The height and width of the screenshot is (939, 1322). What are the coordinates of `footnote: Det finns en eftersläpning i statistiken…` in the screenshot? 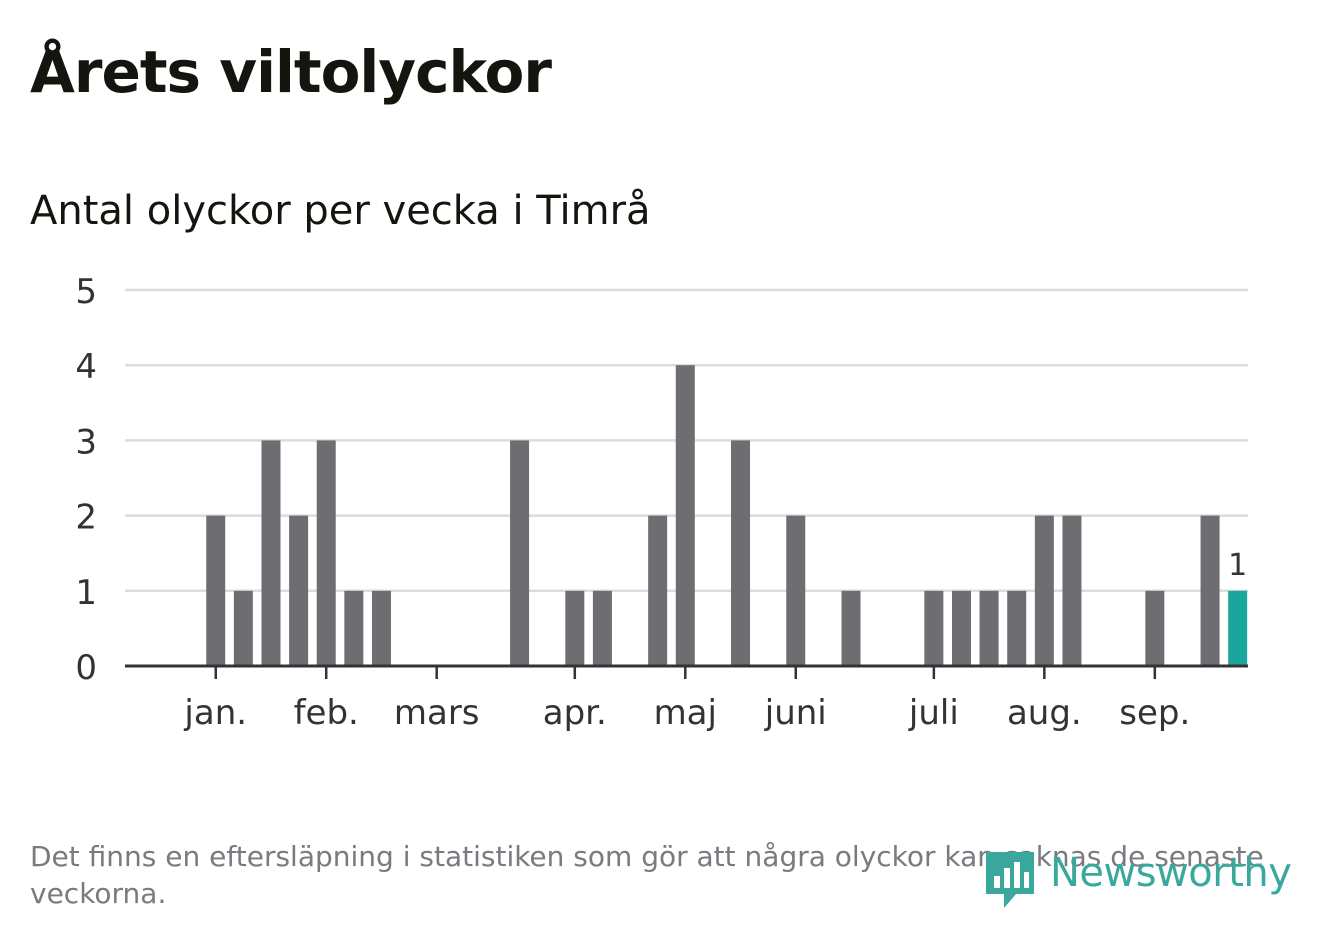 It's located at (647, 875).